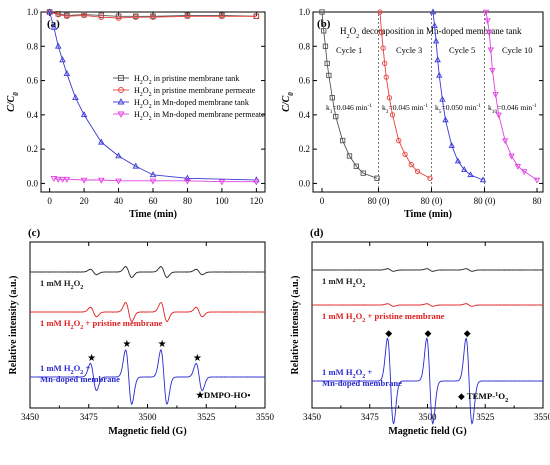  I want to click on legend-entry: H2O2 in Mn-doped membrane permeate, so click(199, 116).